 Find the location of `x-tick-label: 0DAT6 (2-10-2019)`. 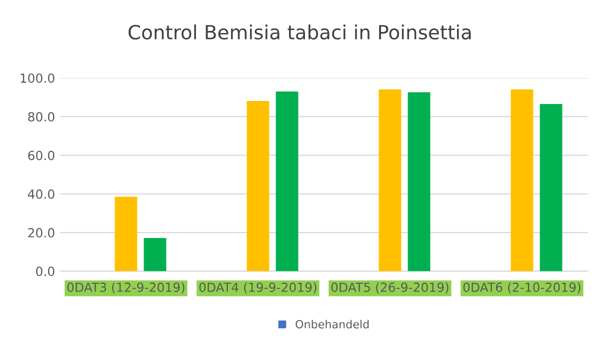

x-tick-label: 0DAT6 (2-10-2019) is located at coordinates (521, 288).